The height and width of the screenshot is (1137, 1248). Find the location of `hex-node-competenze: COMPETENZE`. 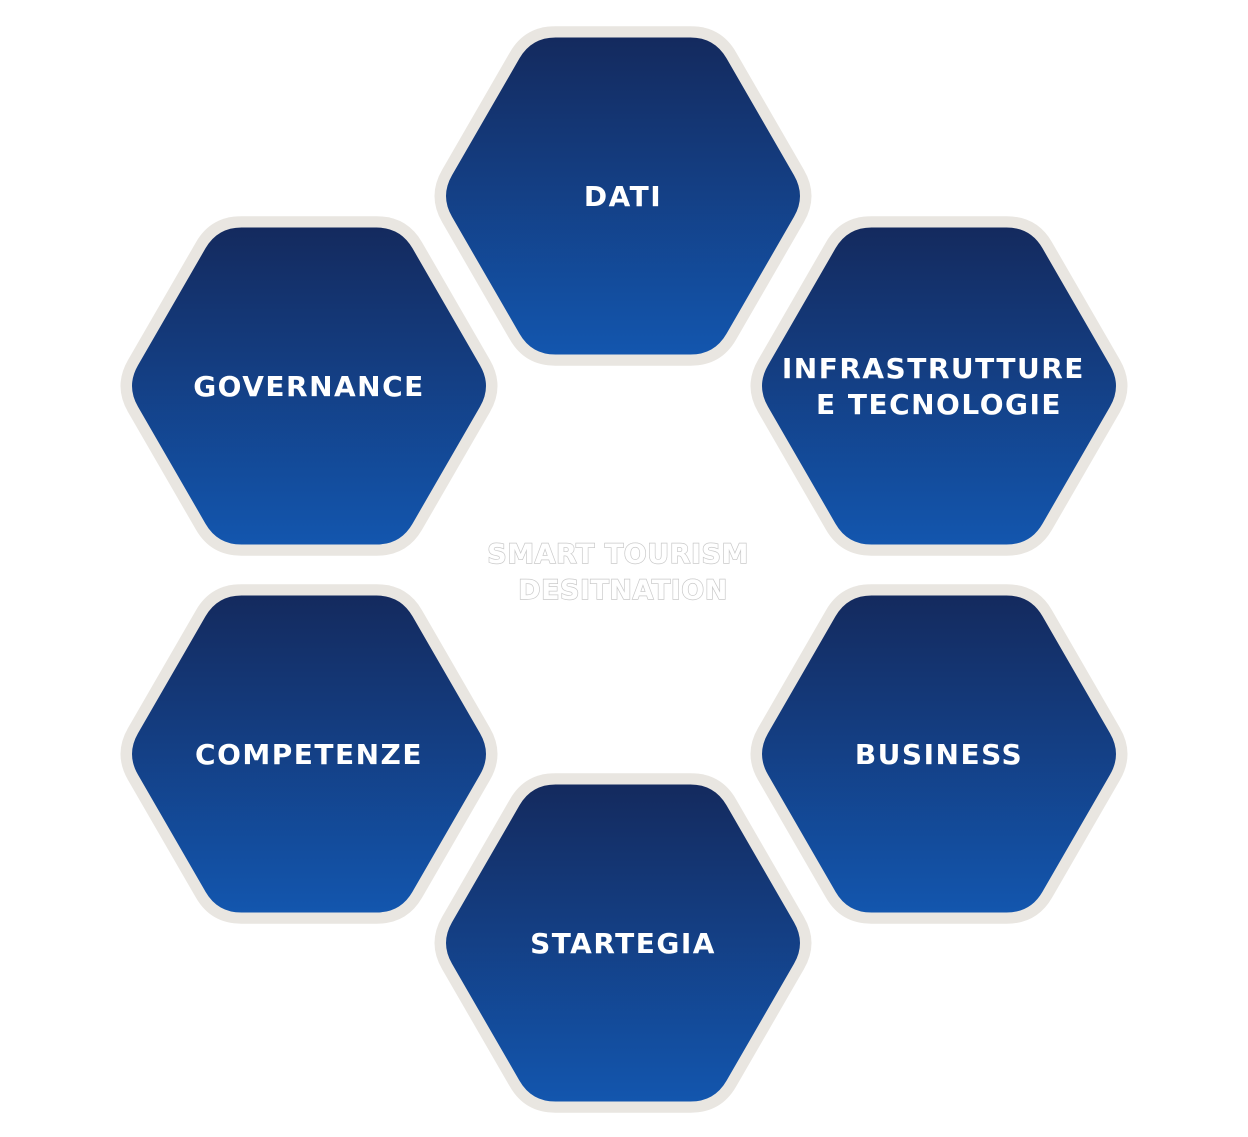

hex-node-competenze: COMPETENZE is located at coordinates (309, 754).